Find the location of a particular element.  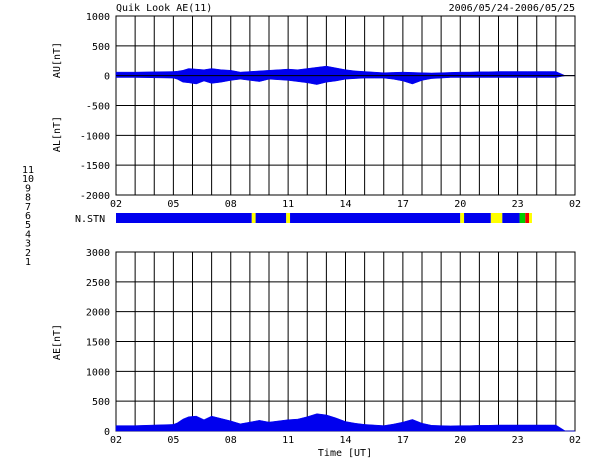

ae-ytick-label: 3000 is located at coordinates (98, 253).